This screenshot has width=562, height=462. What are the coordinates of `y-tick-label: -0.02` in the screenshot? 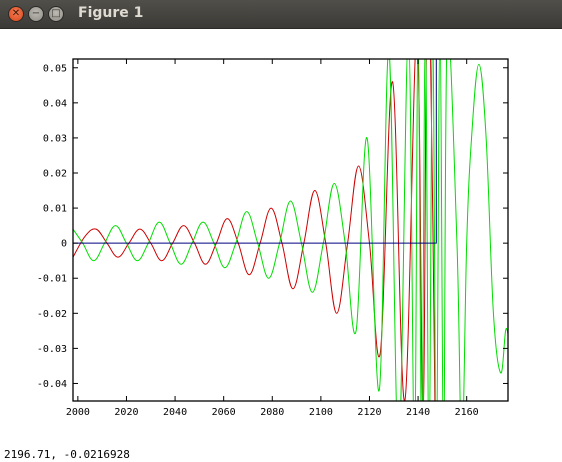 It's located at (52, 314).